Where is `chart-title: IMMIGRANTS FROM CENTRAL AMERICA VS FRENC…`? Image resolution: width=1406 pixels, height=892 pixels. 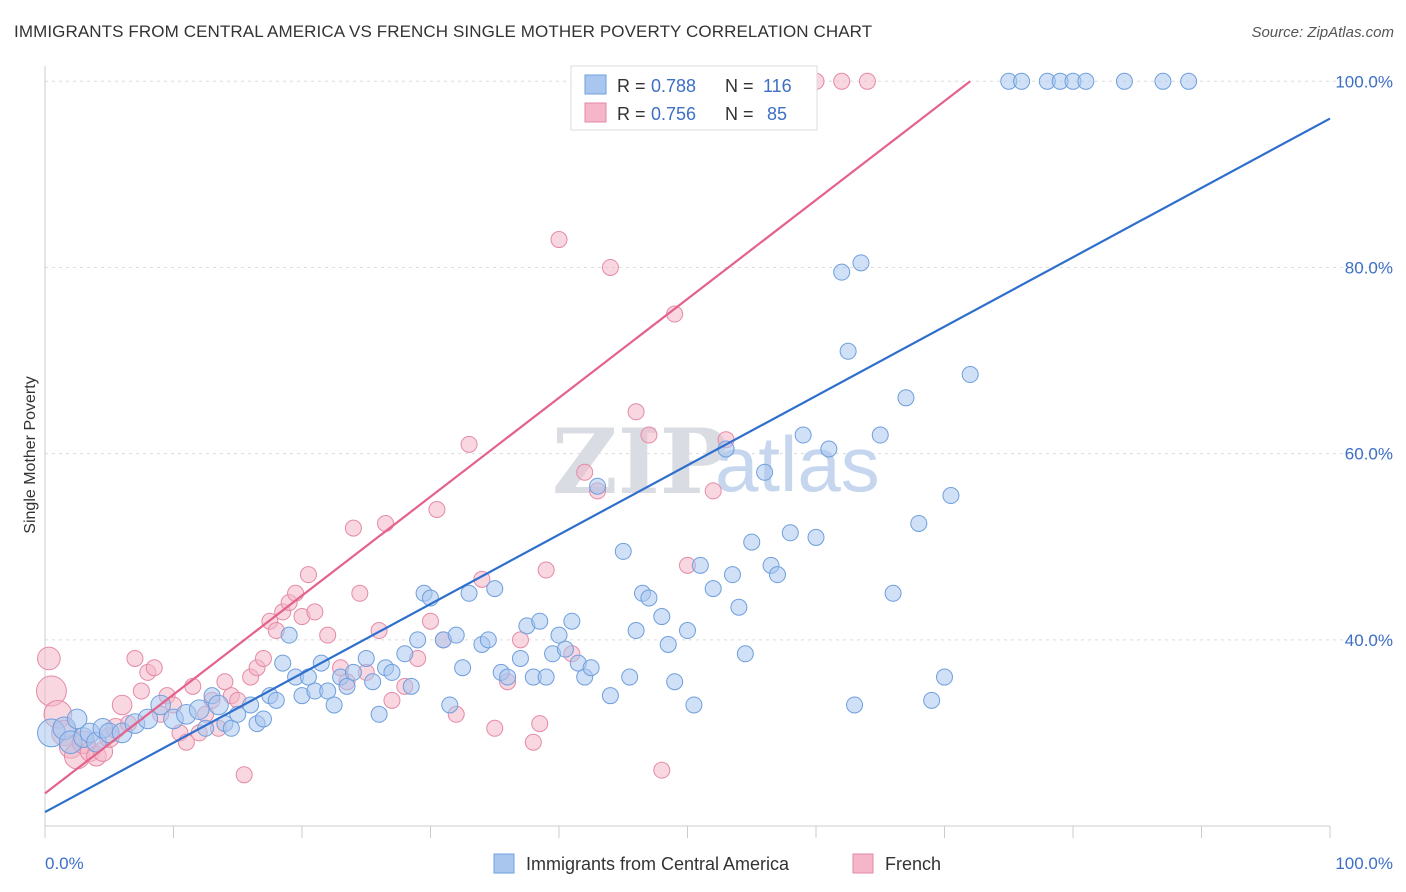 chart-title: IMMIGRANTS FROM CENTRAL AMERICA VS FRENC… is located at coordinates (443, 31).